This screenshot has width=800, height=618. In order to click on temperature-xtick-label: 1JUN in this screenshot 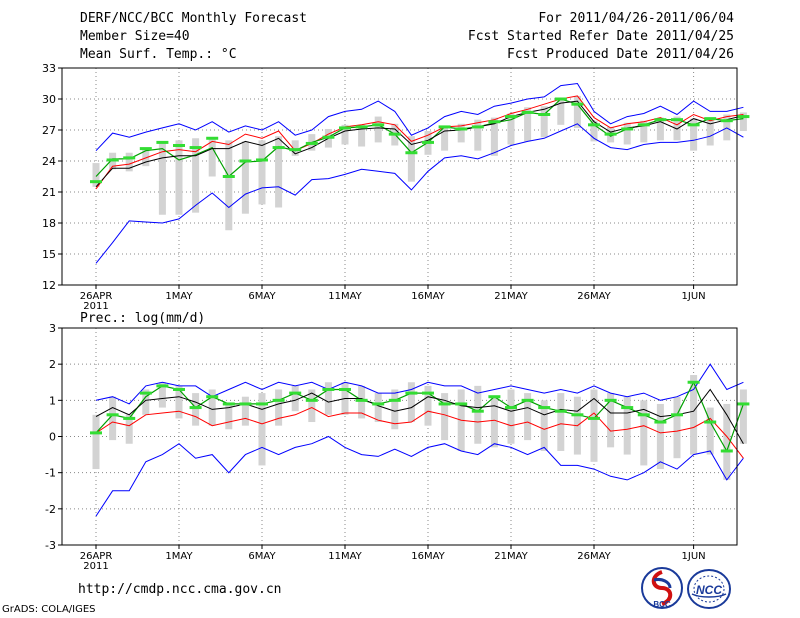, I will do `click(694, 296)`.